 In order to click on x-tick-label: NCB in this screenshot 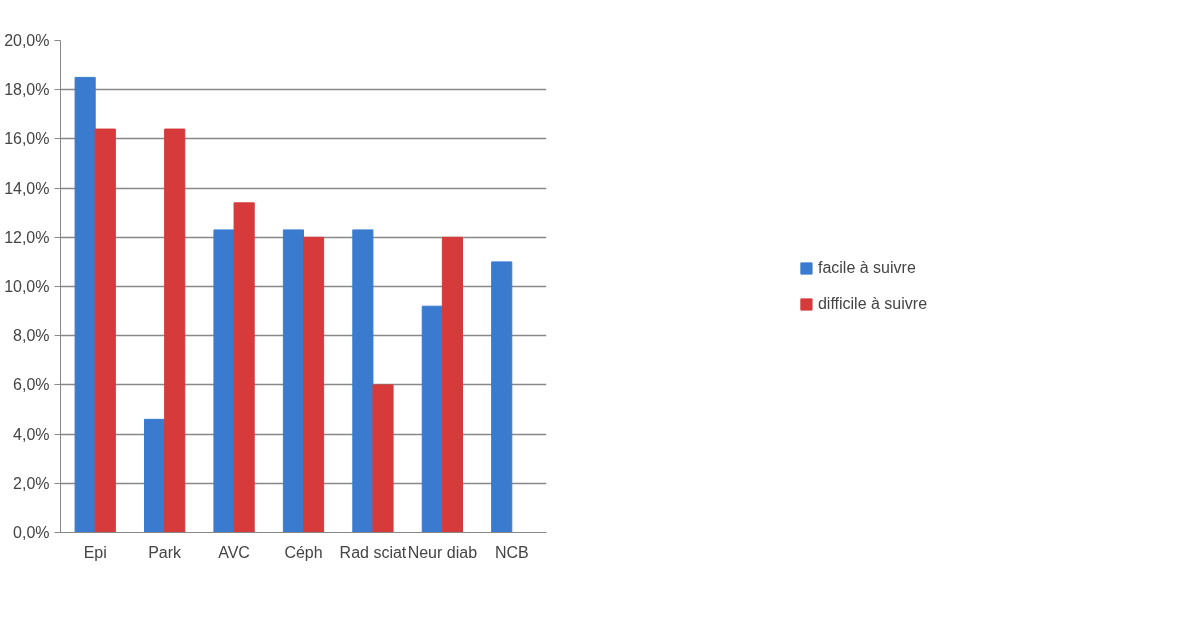, I will do `click(511, 552)`.